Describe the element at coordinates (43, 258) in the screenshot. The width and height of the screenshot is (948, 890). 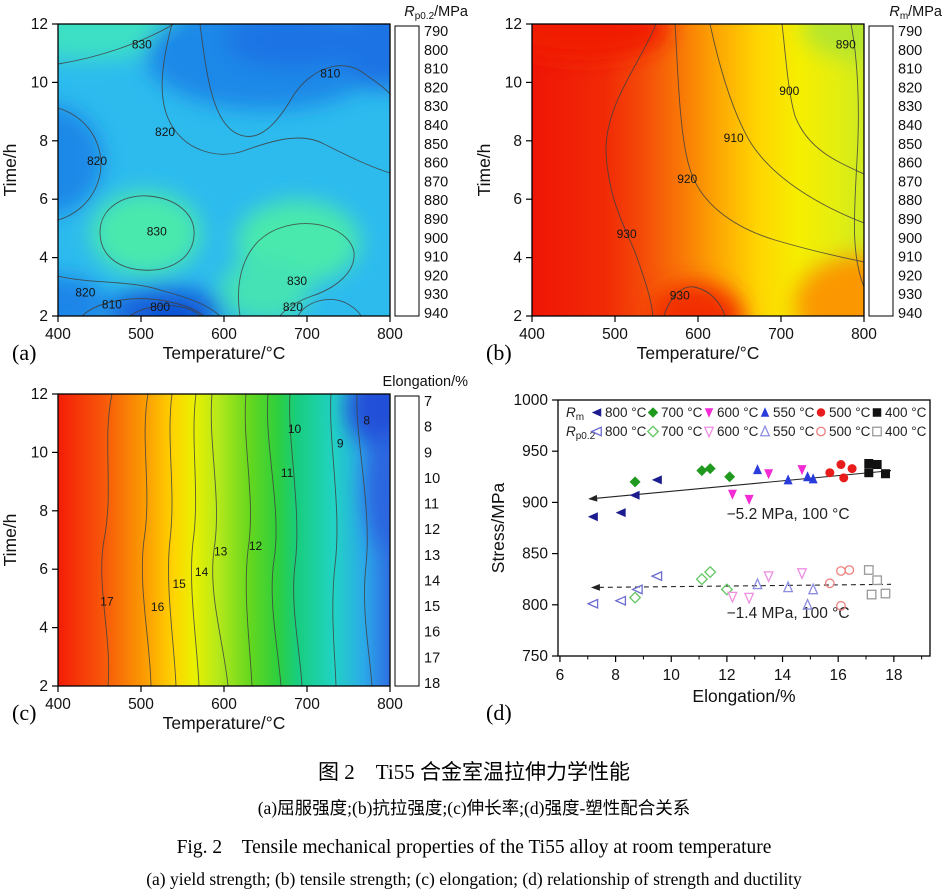
I see `y-tick-label: 4` at that location.